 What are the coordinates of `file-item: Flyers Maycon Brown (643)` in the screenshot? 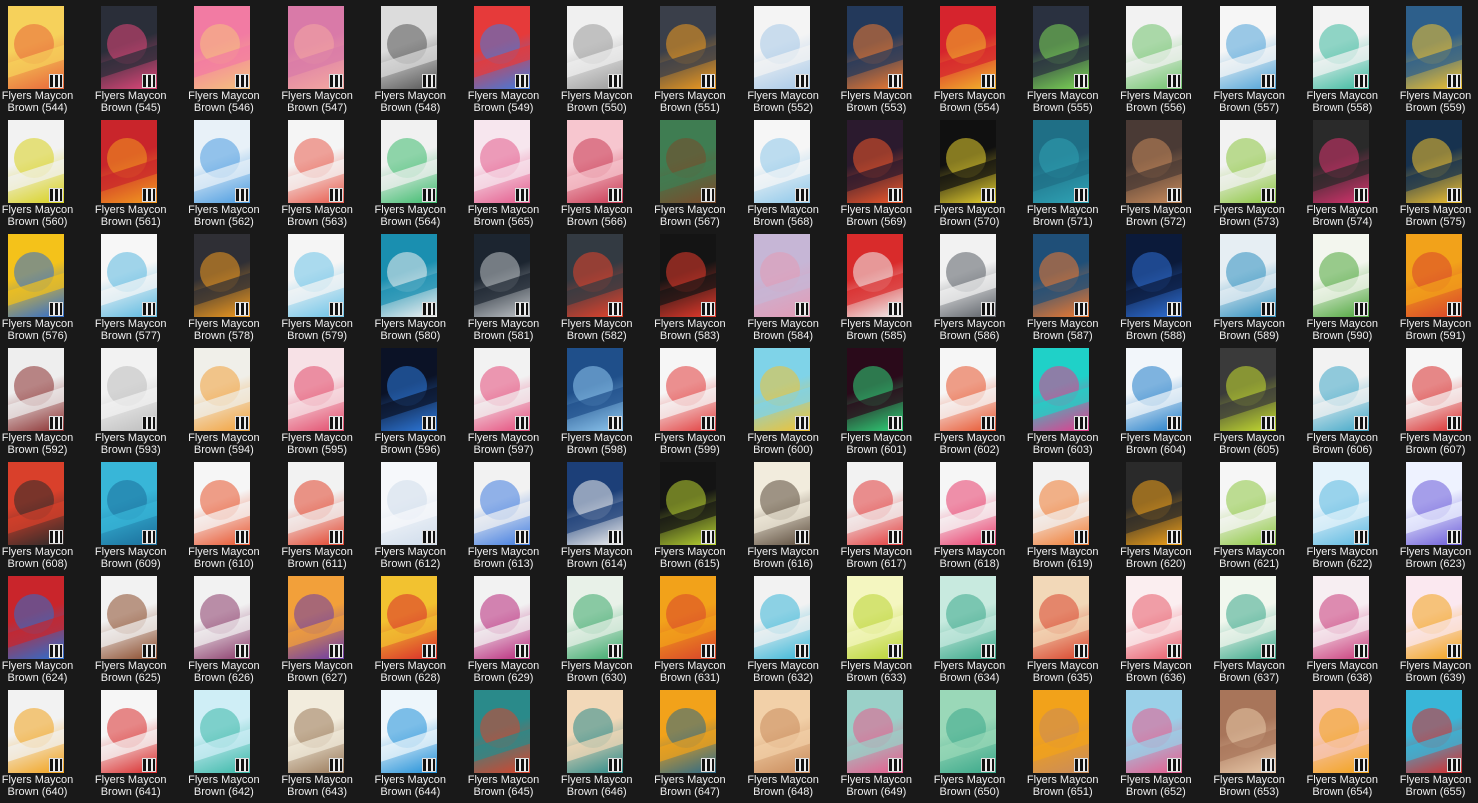 It's located at (326, 741).